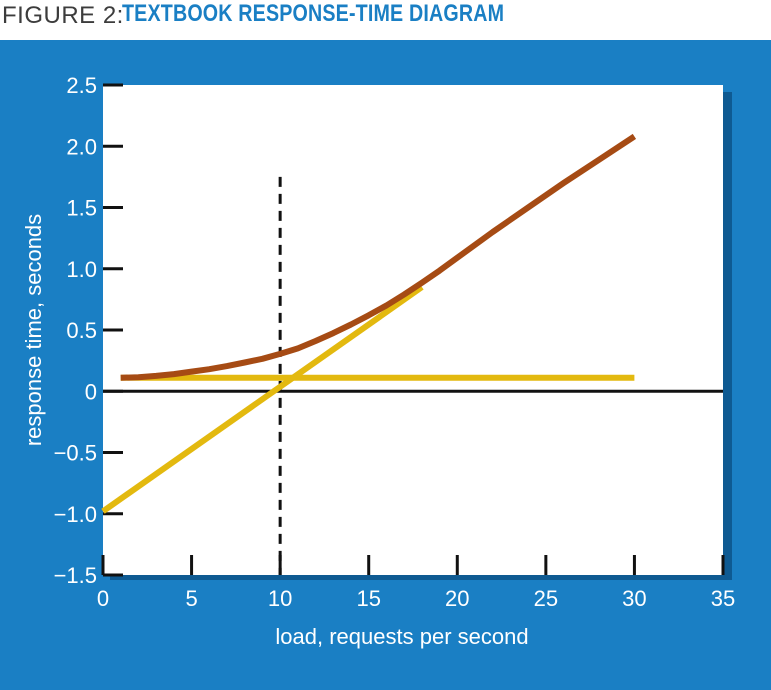 The image size is (771, 690). Describe the element at coordinates (81, 146) in the screenshot. I see `y-tick-label: 2.0` at that location.